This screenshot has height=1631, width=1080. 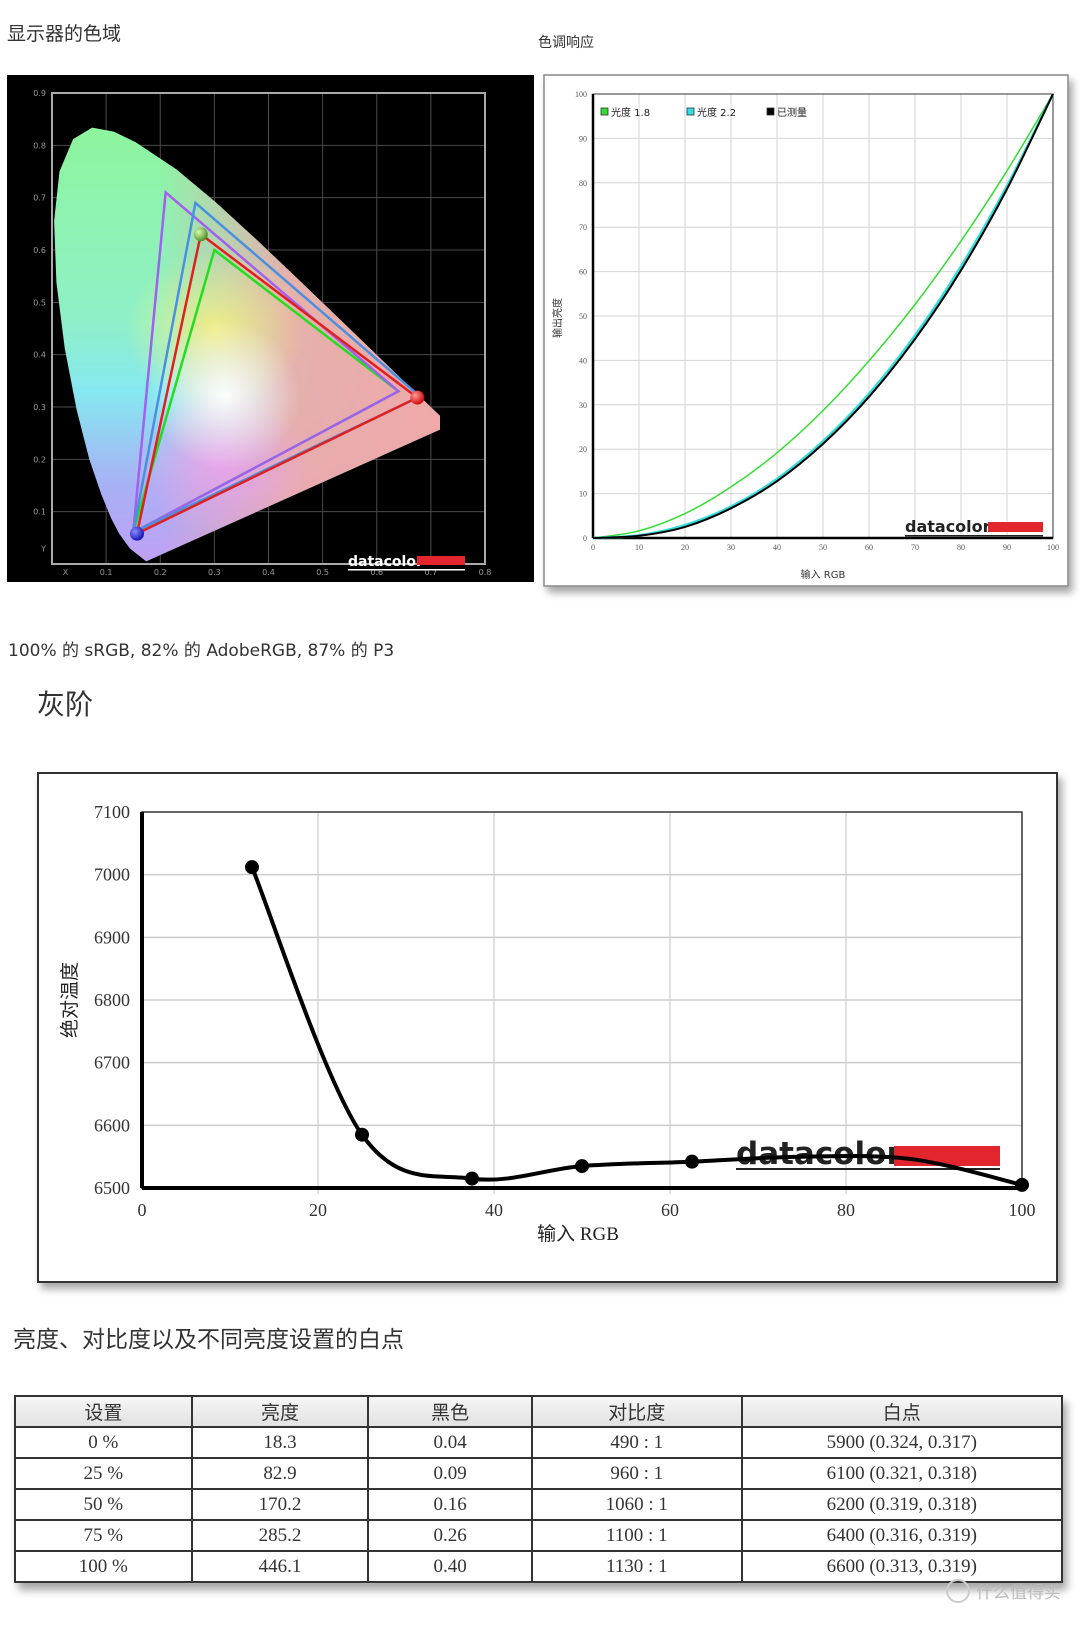 I want to click on gamma-y-axis-label: 输出亮度, so click(x=557, y=318).